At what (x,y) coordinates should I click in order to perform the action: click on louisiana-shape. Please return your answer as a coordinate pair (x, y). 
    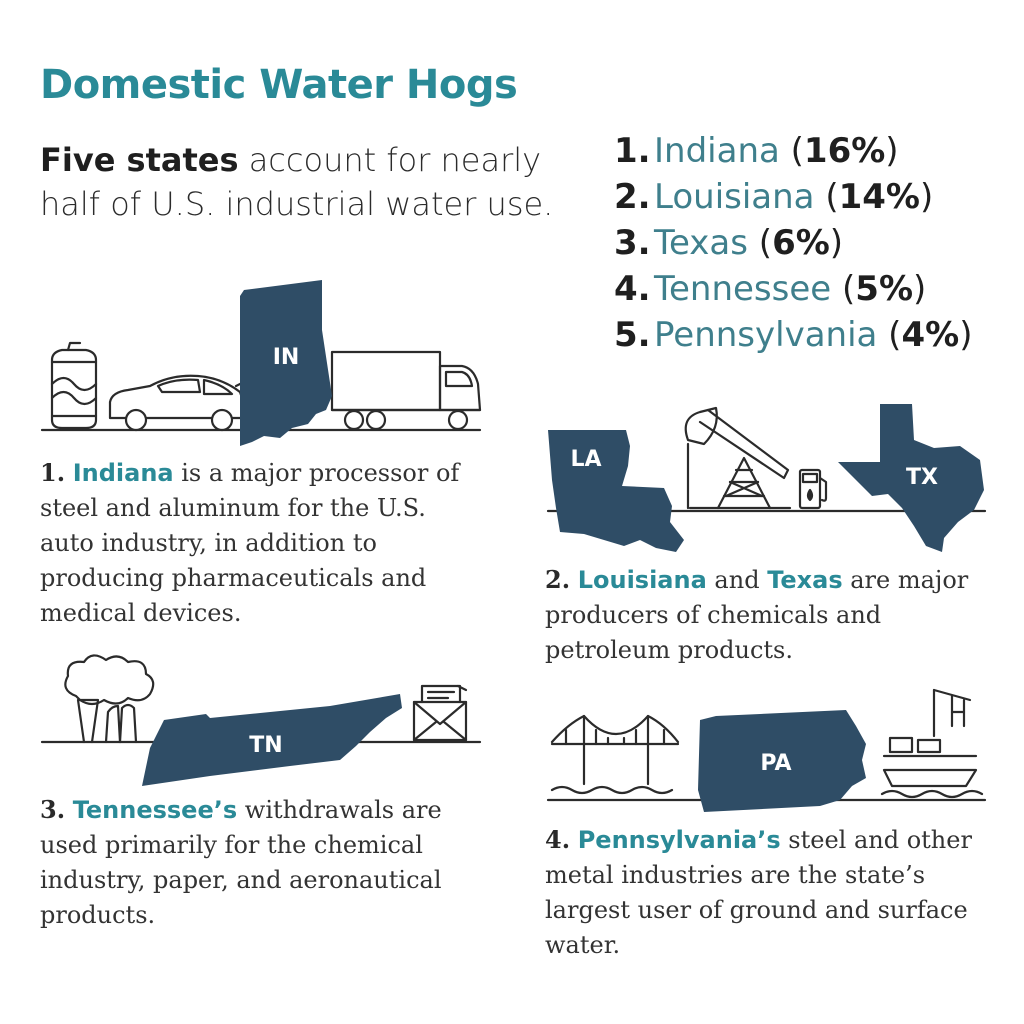
    Looking at the image, I should click on (616, 491).